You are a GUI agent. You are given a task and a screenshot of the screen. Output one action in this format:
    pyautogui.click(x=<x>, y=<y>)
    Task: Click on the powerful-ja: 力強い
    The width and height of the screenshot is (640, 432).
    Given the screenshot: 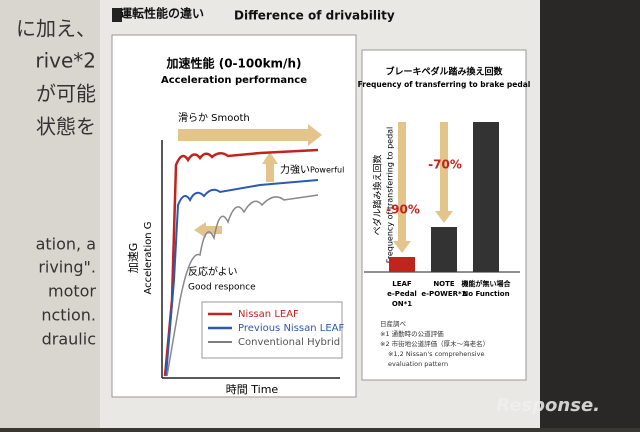 What is the action you would take?
    pyautogui.click(x=295, y=169)
    